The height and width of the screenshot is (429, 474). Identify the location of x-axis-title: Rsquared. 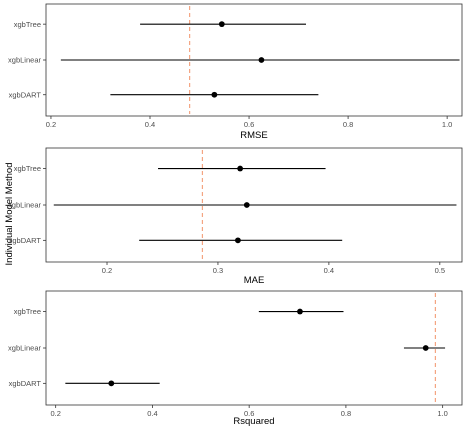
(253, 421).